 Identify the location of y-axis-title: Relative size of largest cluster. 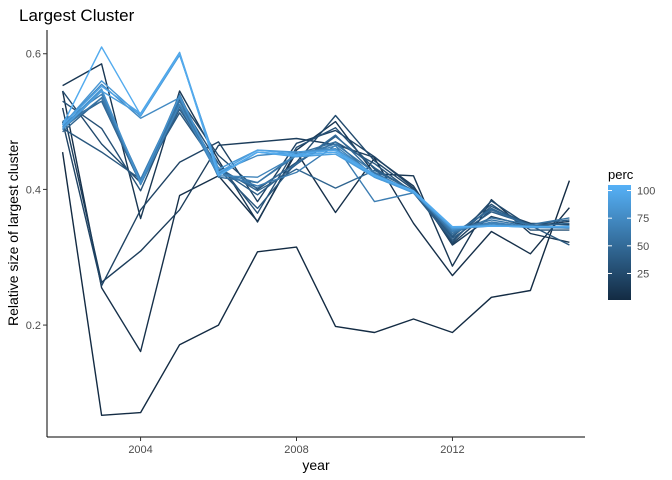
(13, 233).